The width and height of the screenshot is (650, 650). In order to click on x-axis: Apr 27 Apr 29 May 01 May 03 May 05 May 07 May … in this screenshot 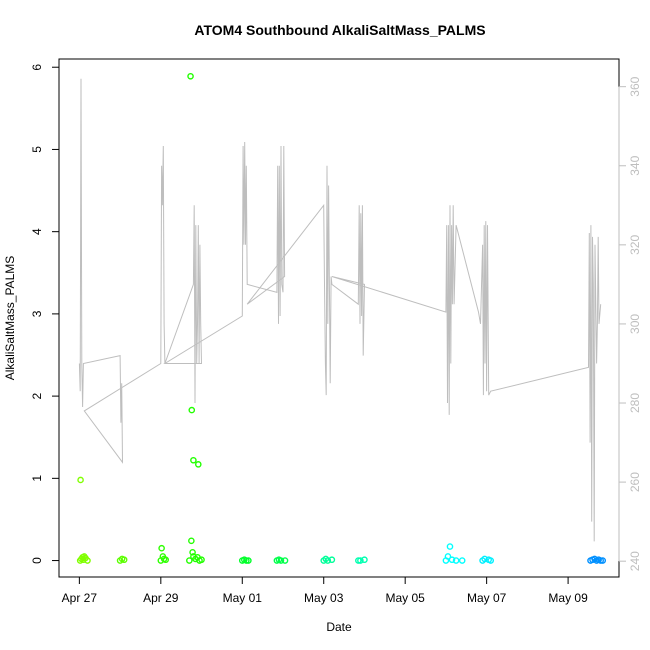, I will do `click(325, 590)`.